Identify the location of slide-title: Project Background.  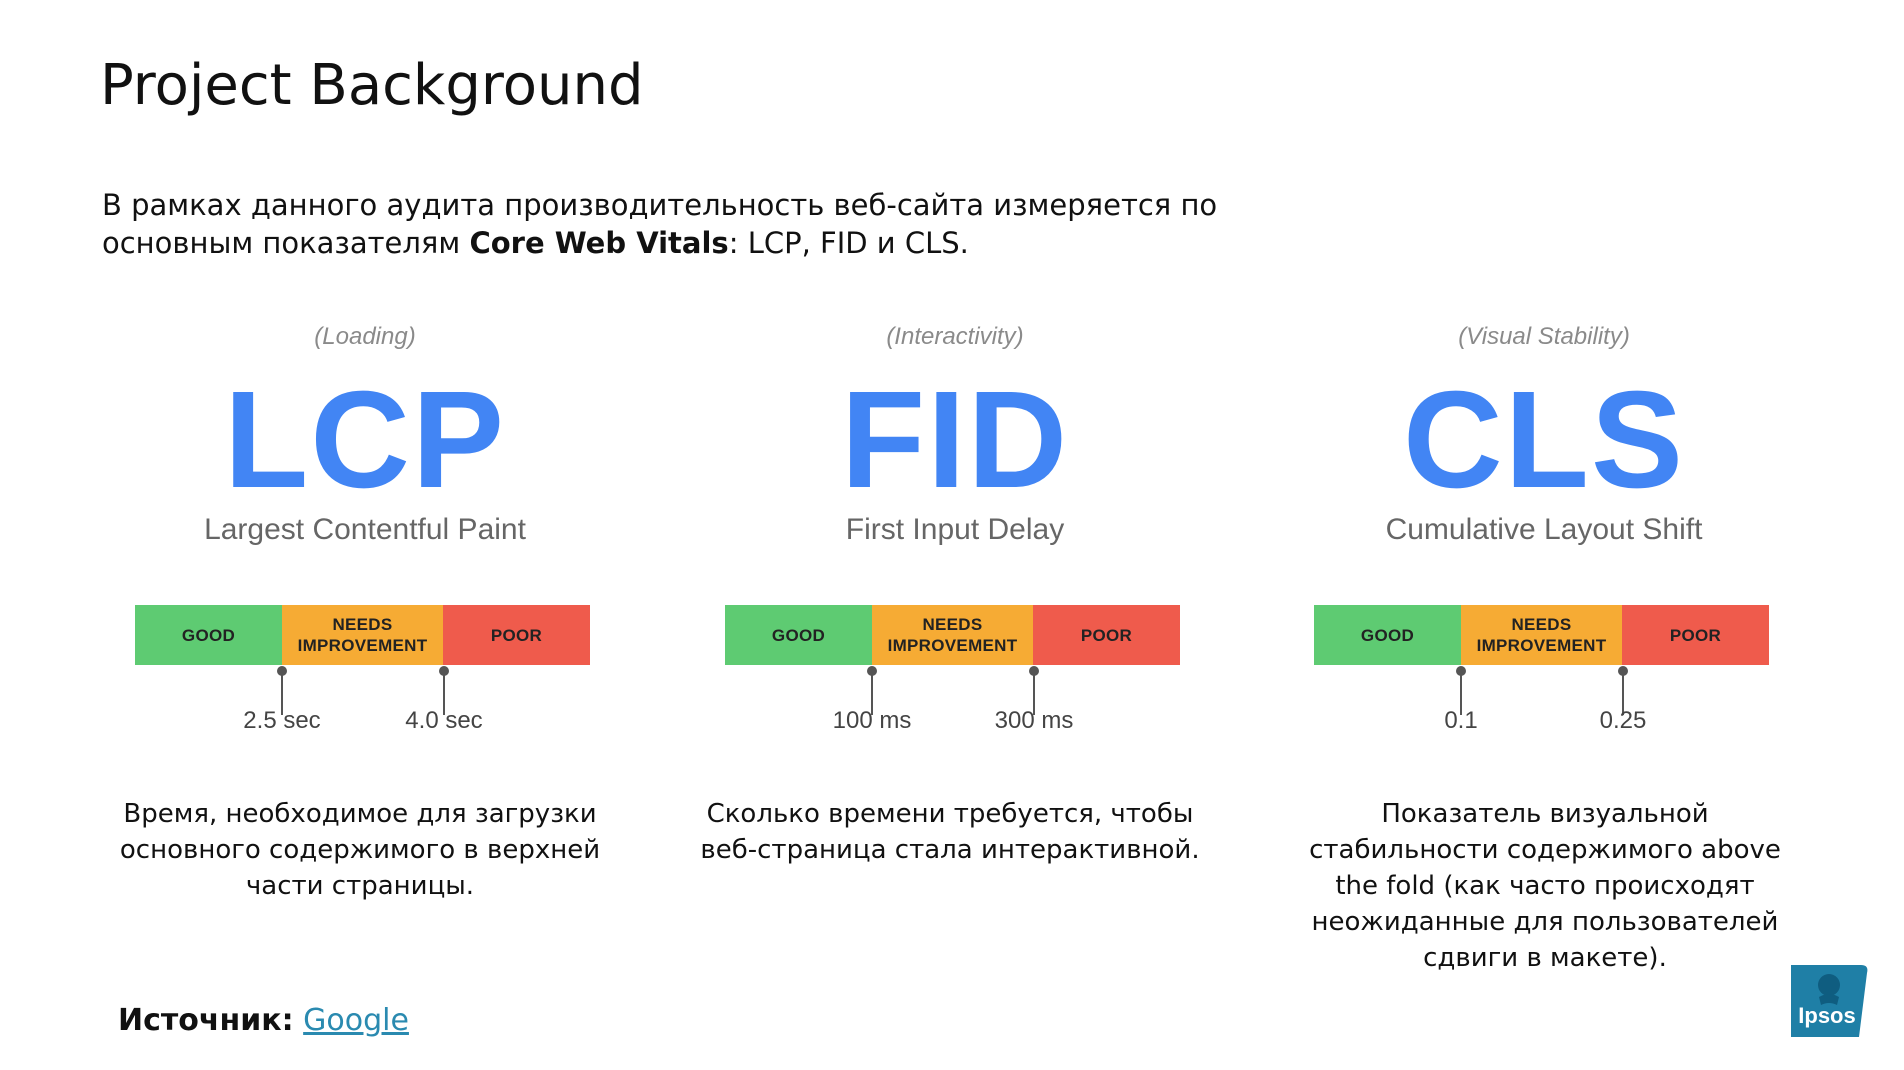
(372, 85).